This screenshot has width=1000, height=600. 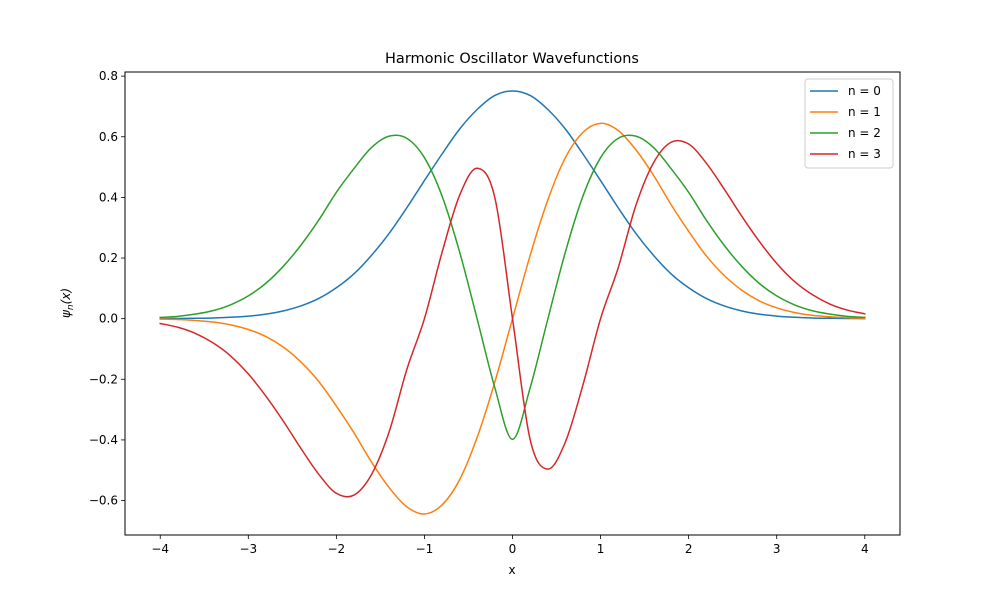 I want to click on y-axis: −0.6 −0.4 −0.2 0.0 0.2 0.4 0.6 0.8, so click(x=107, y=288).